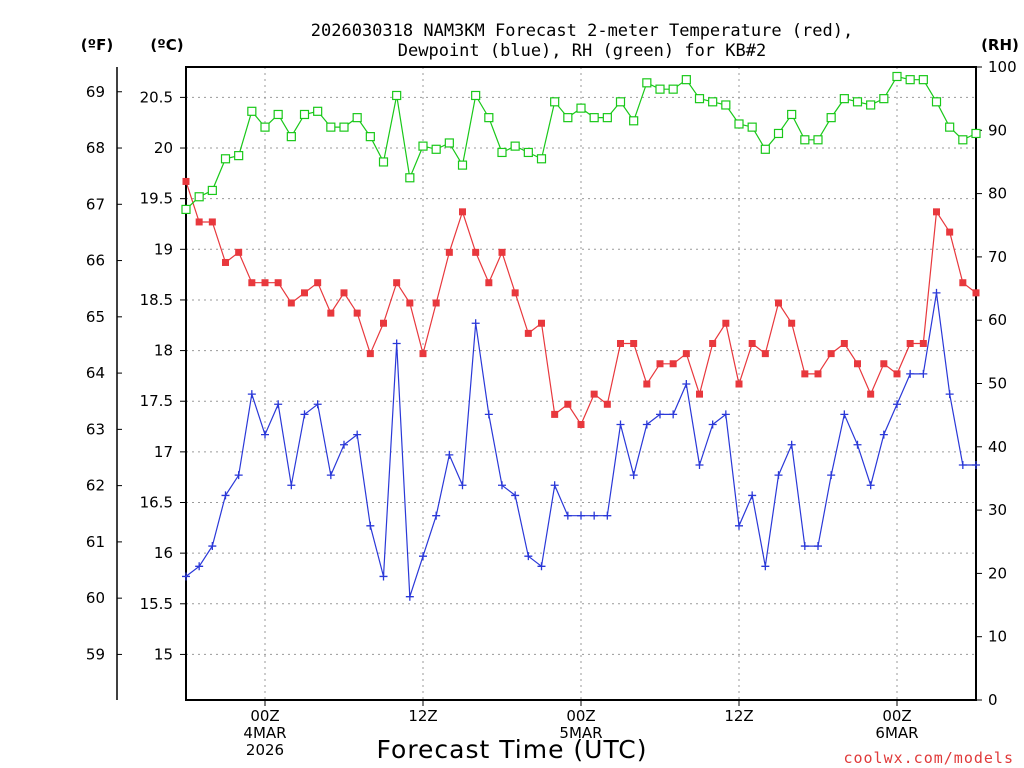 Image resolution: width=1024 pixels, height=768 pixels. I want to click on celsius-tick-label: 18.5, so click(156, 300).